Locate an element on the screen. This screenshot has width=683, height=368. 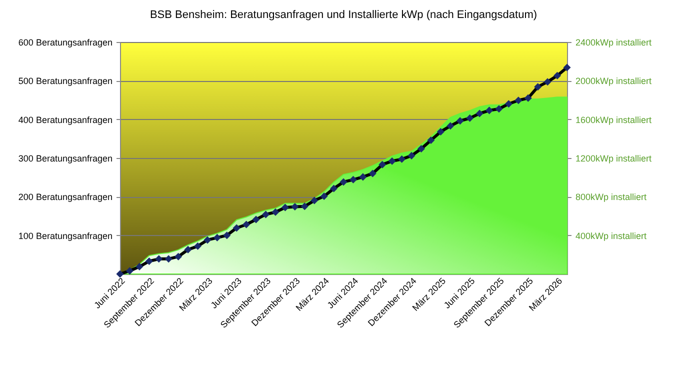
y2-tick-label: 1600kWp installiert is located at coordinates (614, 119).